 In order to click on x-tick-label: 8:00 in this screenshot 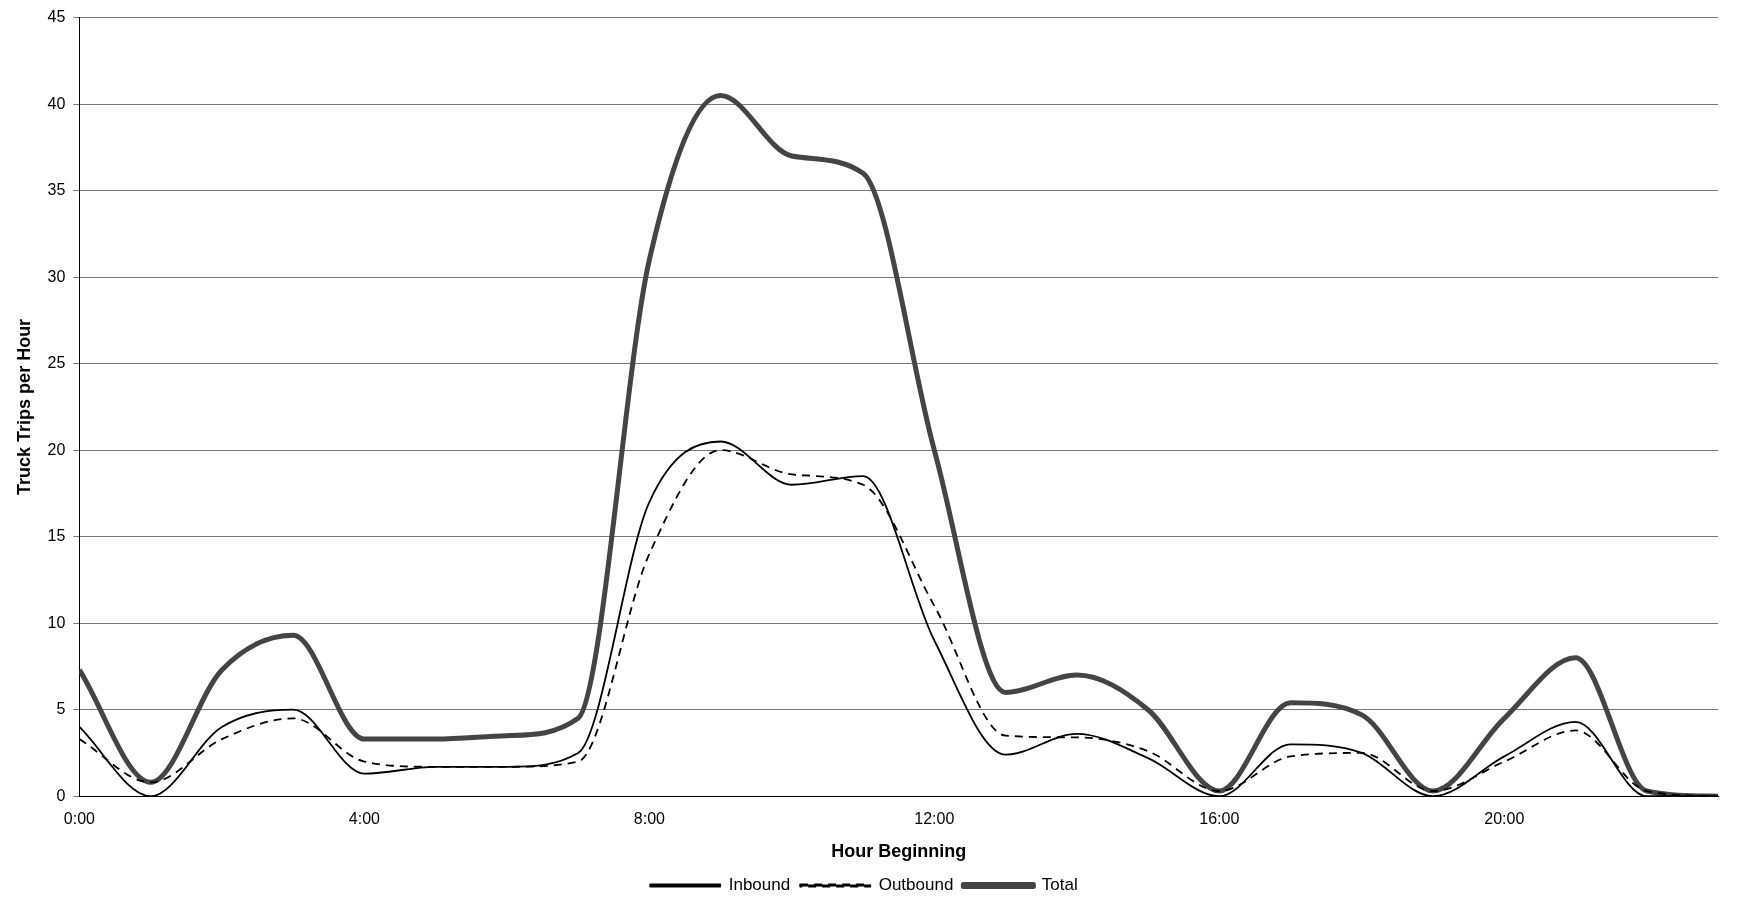, I will do `click(649, 819)`.